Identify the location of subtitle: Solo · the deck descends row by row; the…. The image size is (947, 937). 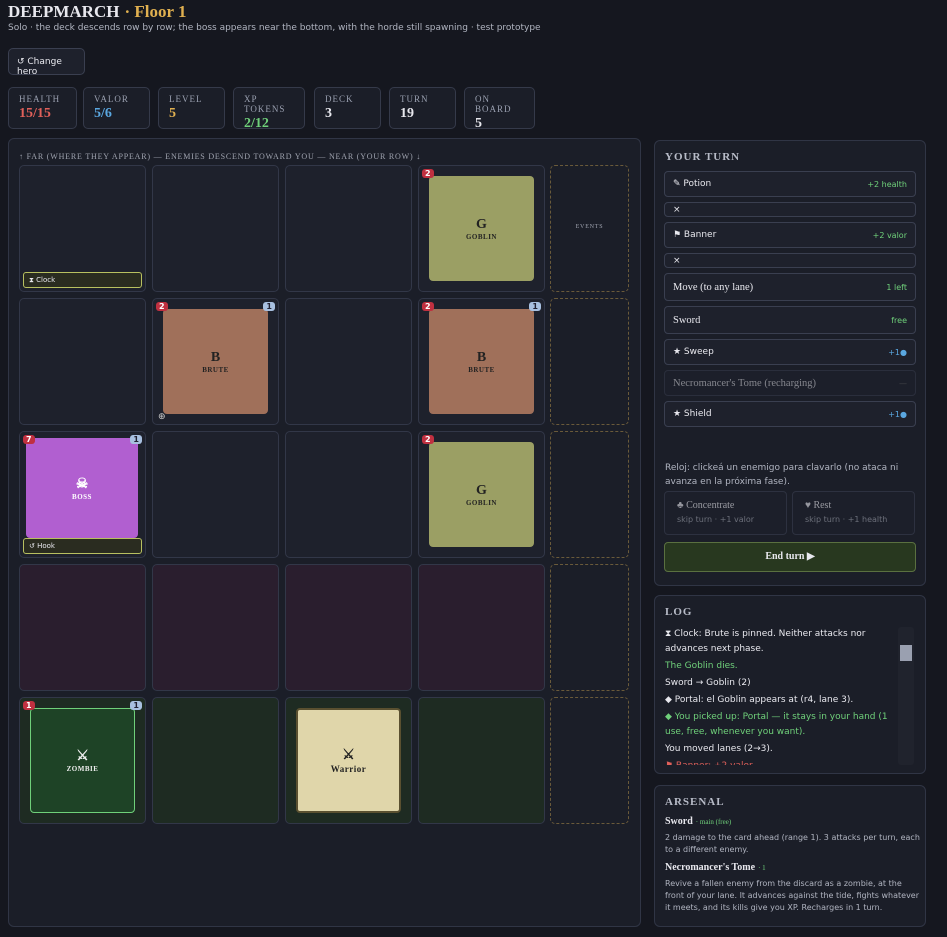
(274, 28).